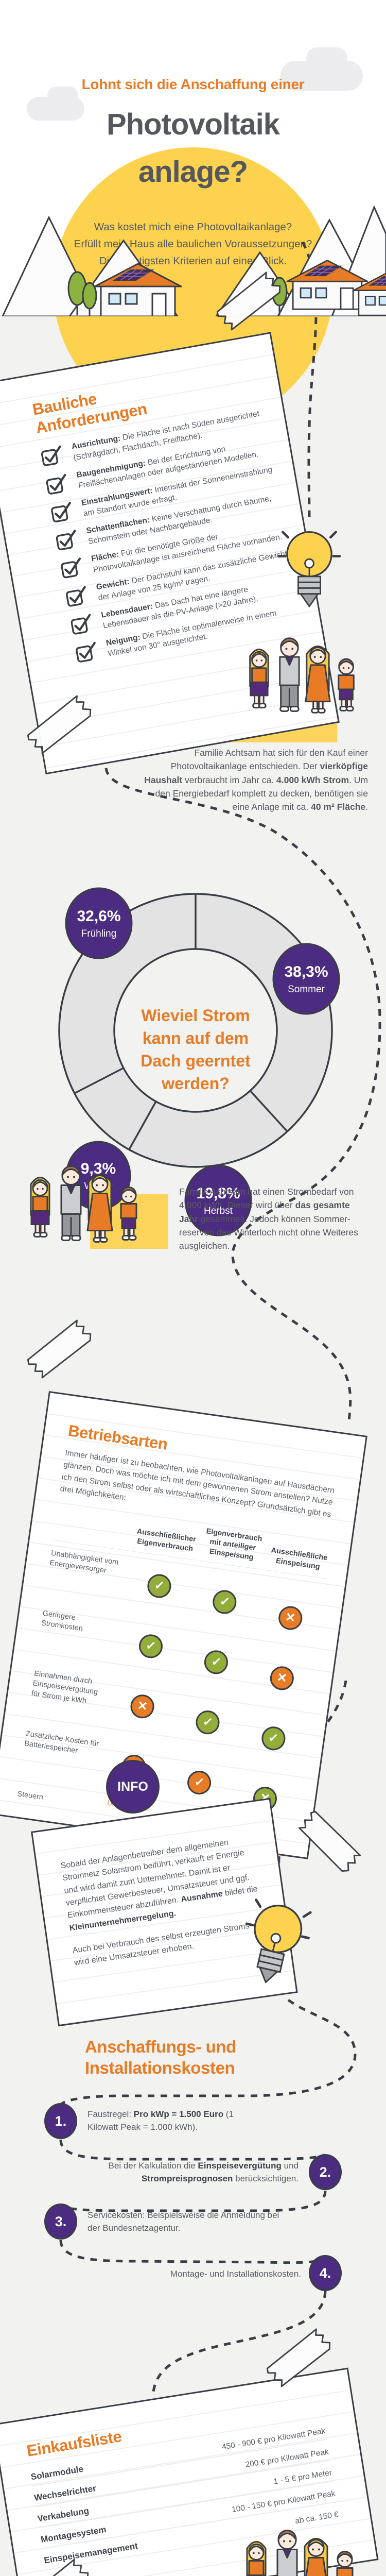  What do you see at coordinates (193, 84) in the screenshot?
I see `hero-kicker: Lohnt sich die Anschaffung einer` at bounding box center [193, 84].